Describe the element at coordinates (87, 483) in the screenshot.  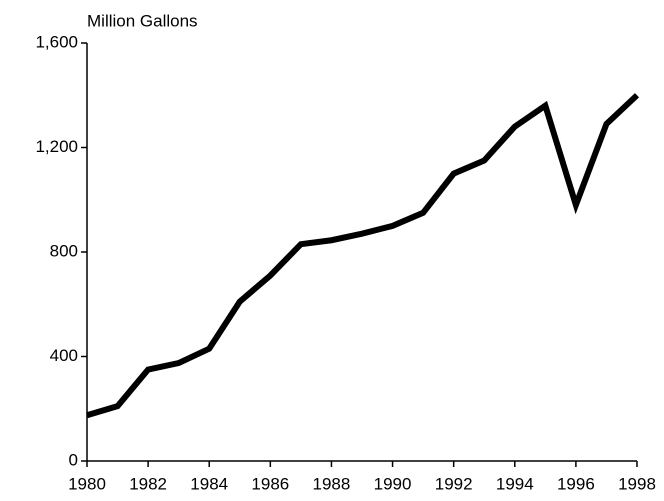
I see `x-tick-label: 1980` at that location.